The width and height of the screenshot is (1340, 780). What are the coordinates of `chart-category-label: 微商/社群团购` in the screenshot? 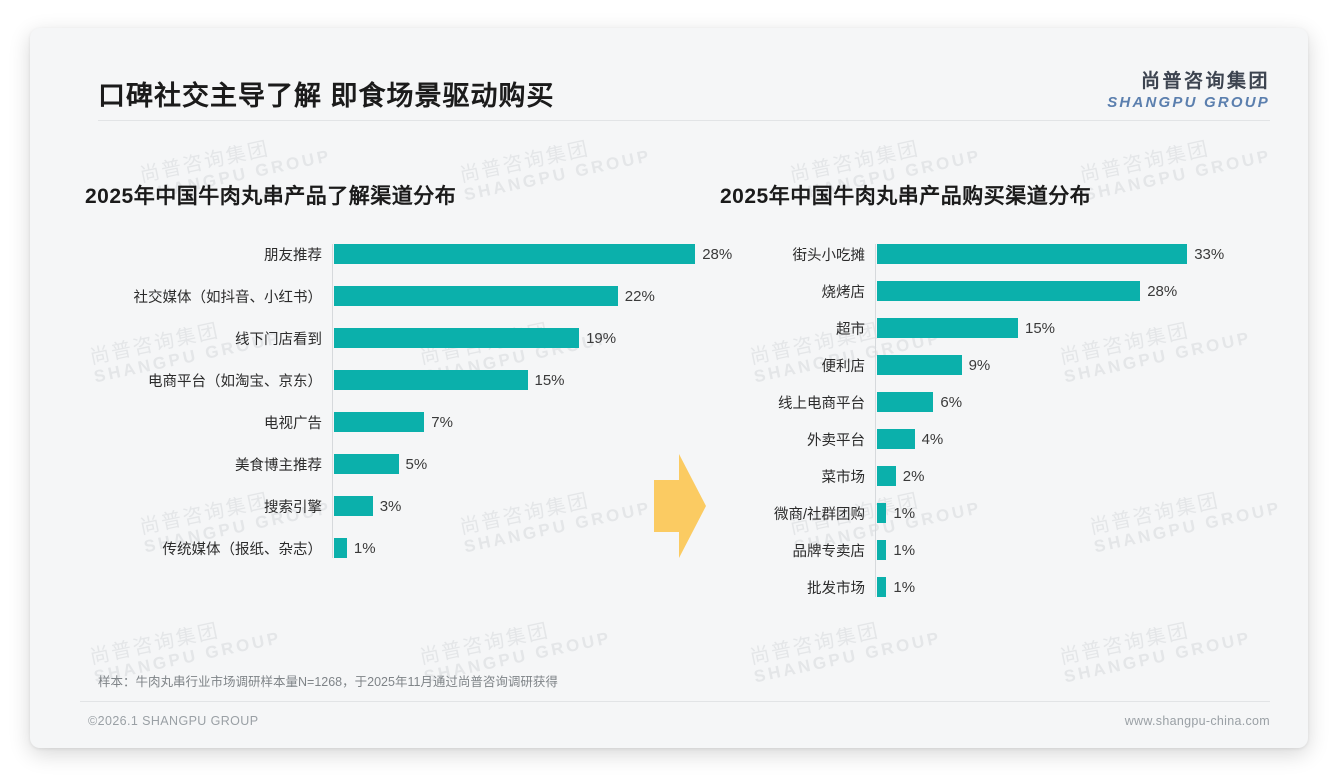 It's located at (819, 514).